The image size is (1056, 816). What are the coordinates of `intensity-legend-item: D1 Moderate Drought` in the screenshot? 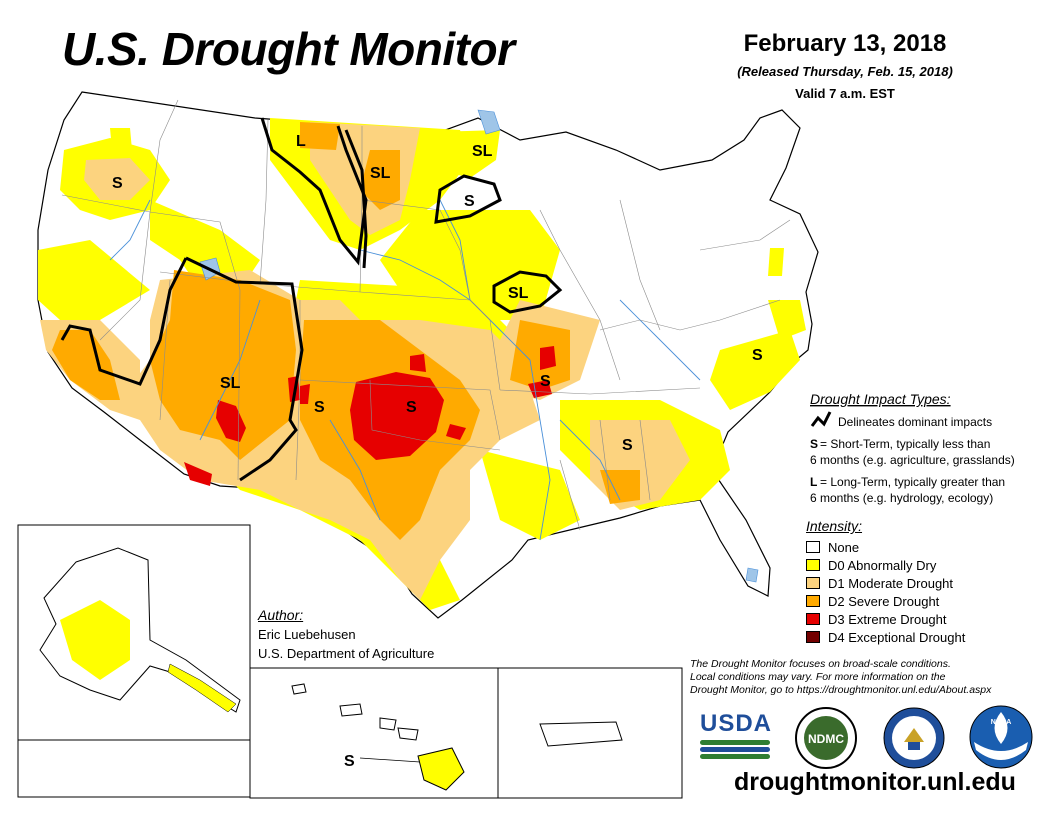 It's located at (885, 583).